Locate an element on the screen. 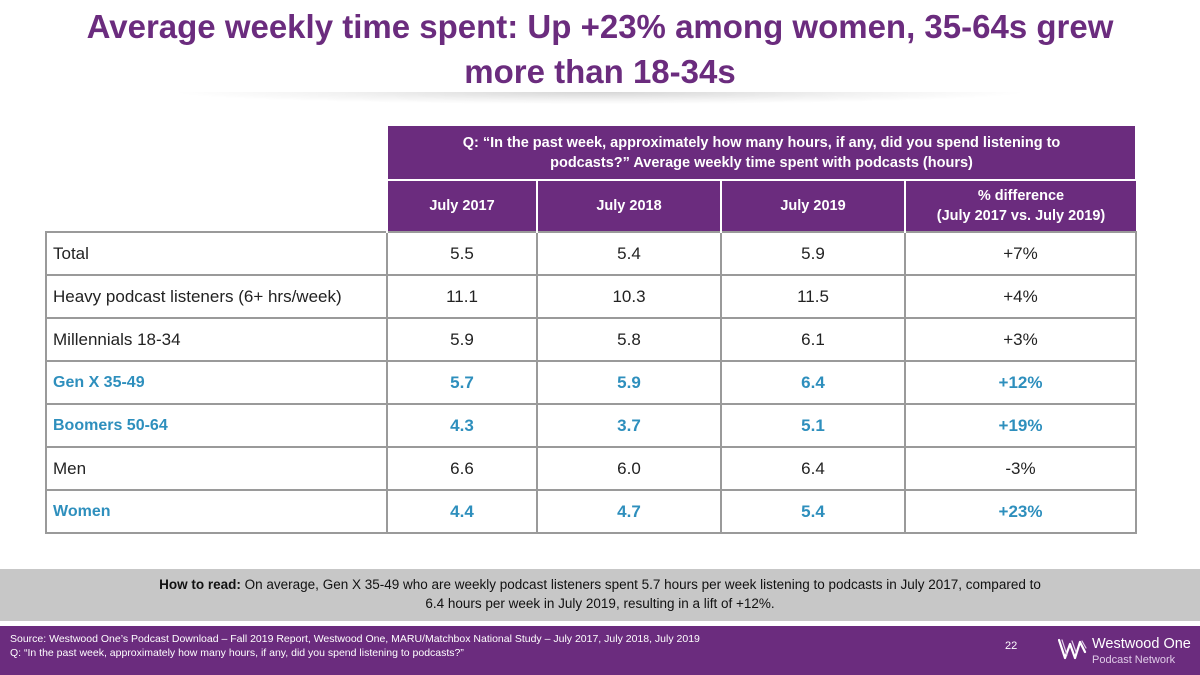 This screenshot has width=1200, height=675. table-row-women: Women 4.4 4.7 5.4 +23% is located at coordinates (591, 511).